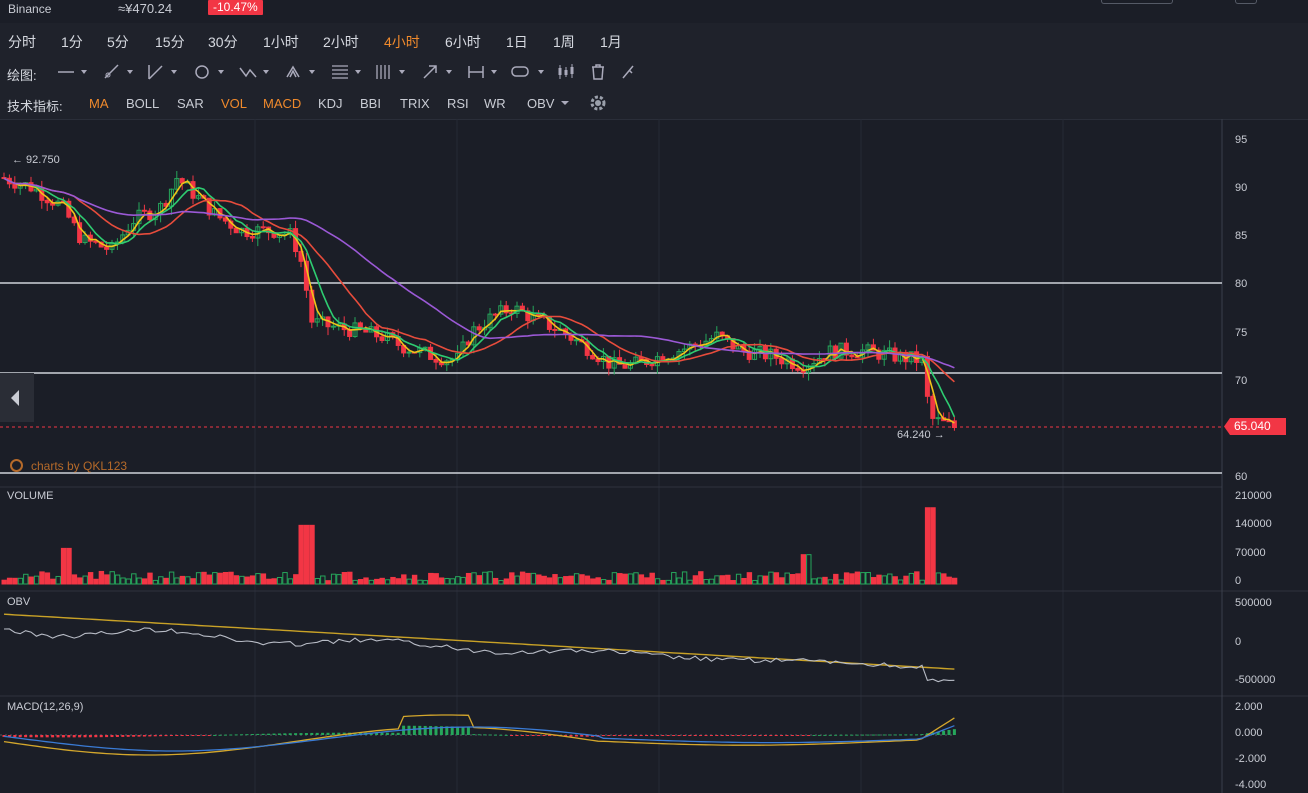 This screenshot has height=793, width=1308. Describe the element at coordinates (517, 42) in the screenshot. I see `timeframe-tab: 1日` at that location.